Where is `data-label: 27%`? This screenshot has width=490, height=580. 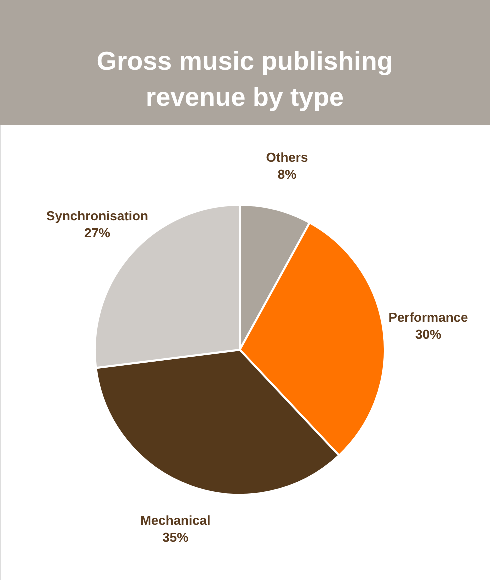 data-label: 27% is located at coordinates (97, 232).